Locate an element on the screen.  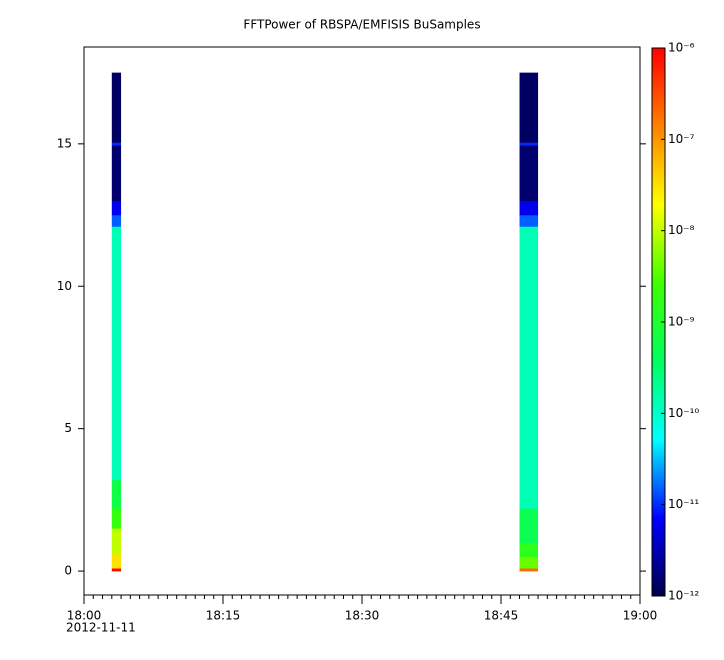
colorbar-tick-label: 10⁻¹² is located at coordinates (683, 596).